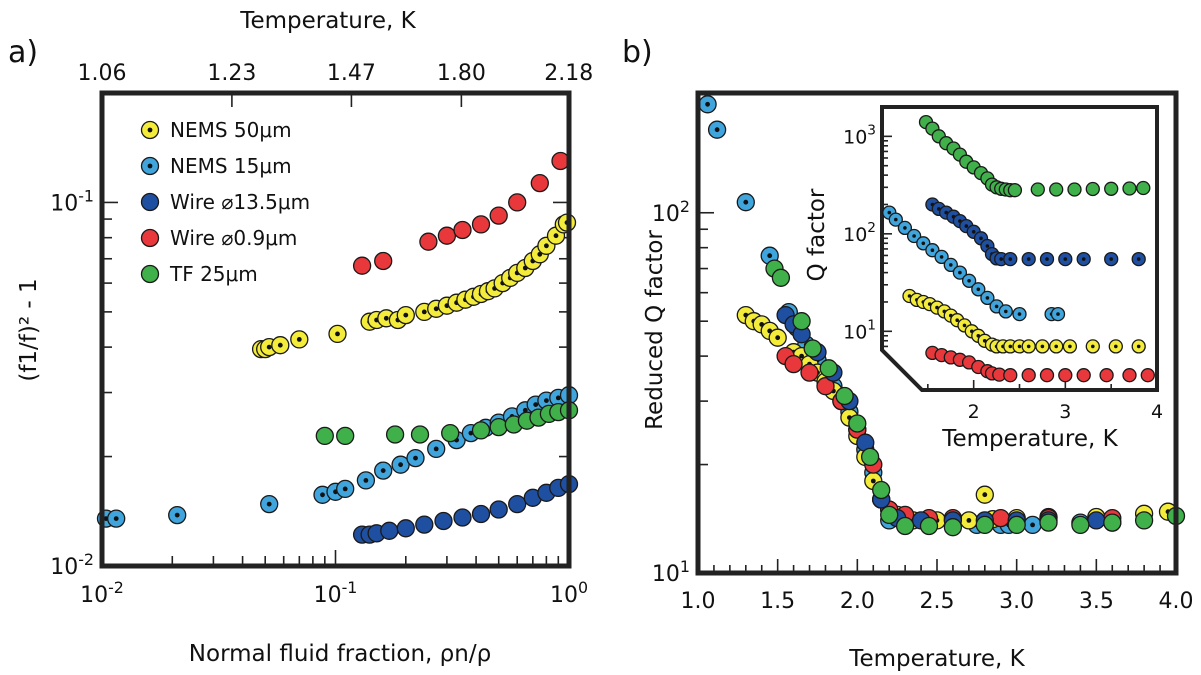  Describe the element at coordinates (671, 572) in the screenshot. I see `panel-b-y-tick-label: 101` at that location.